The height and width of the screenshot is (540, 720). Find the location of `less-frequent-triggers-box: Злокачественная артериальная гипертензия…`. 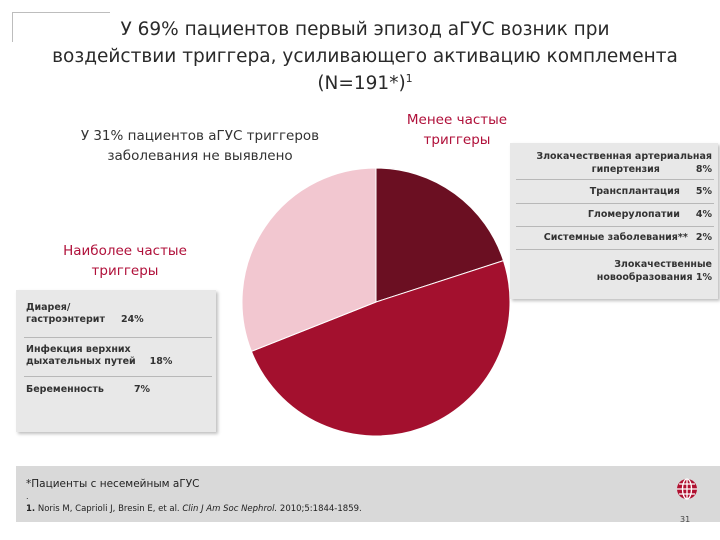

less-frequent-triggers-box: Злокачественная артериальная гипертензия… is located at coordinates (614, 221).